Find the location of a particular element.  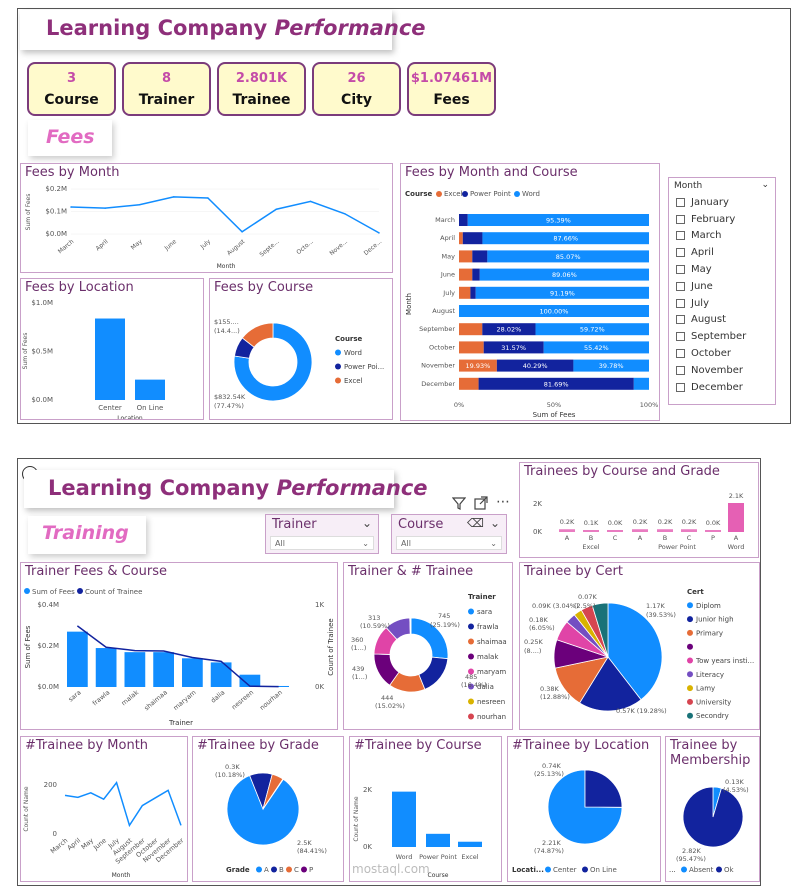

trainer-slicer-select: All ⌄ is located at coordinates (322, 543).